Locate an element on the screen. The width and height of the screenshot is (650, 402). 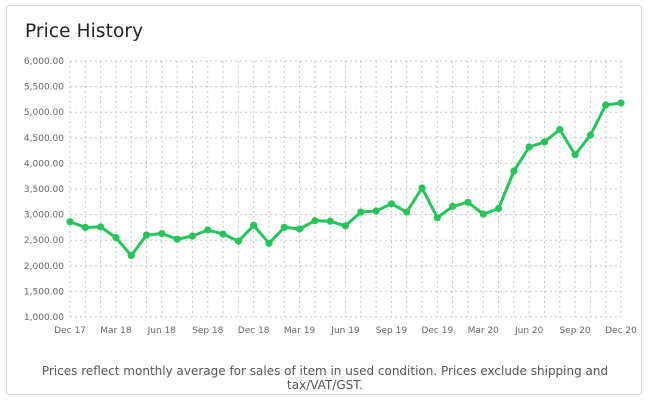
y-tick-label: 4,500.00 is located at coordinates (44, 139).